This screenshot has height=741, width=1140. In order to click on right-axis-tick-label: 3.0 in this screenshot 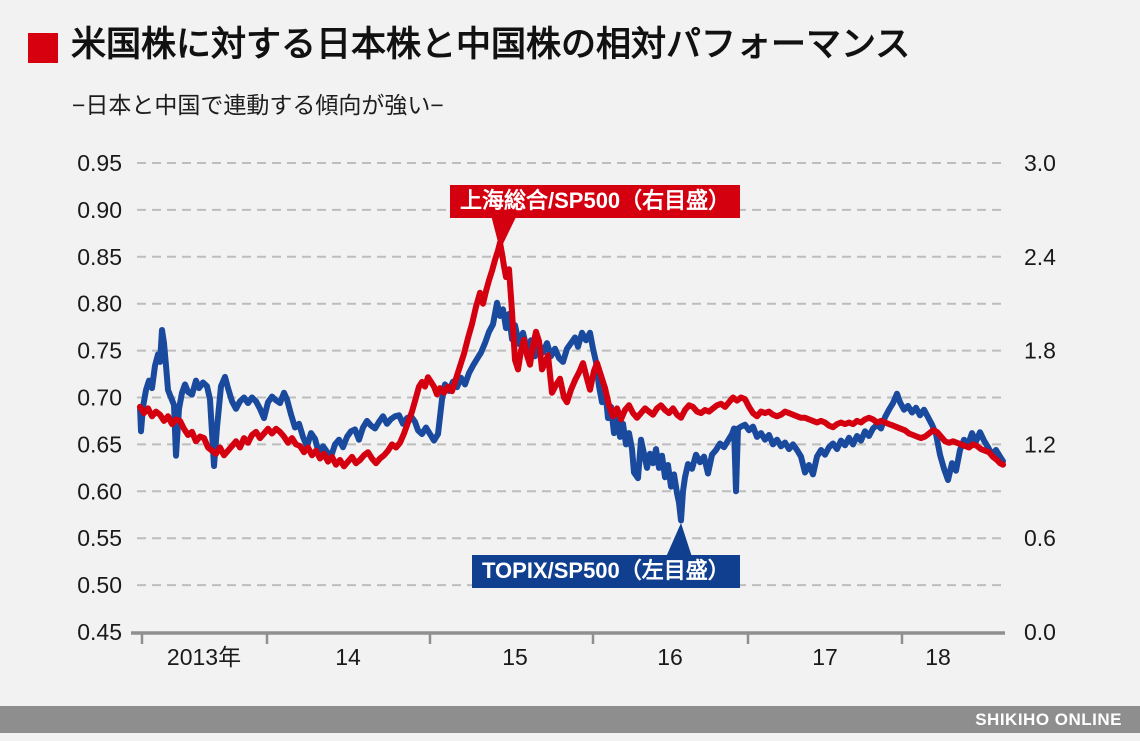, I will do `click(1040, 163)`.